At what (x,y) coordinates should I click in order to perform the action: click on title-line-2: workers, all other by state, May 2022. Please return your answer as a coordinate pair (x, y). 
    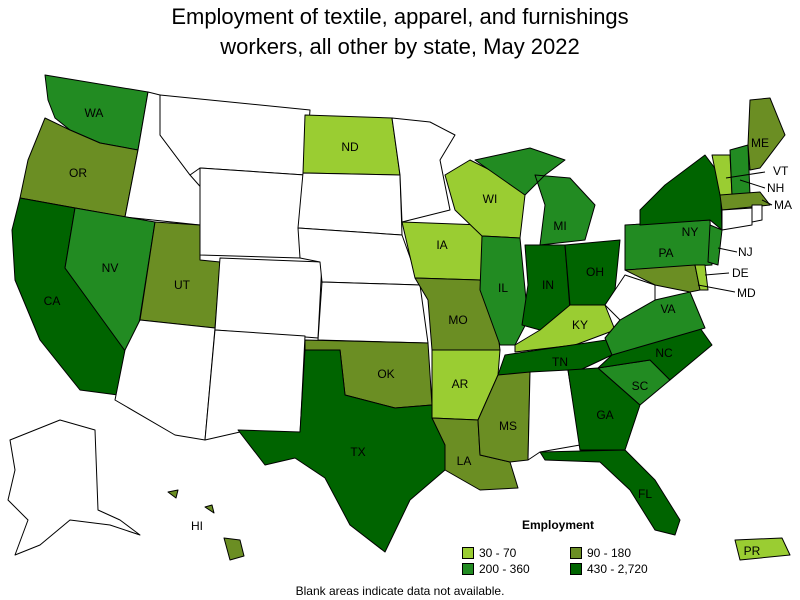
    Looking at the image, I should click on (400, 46).